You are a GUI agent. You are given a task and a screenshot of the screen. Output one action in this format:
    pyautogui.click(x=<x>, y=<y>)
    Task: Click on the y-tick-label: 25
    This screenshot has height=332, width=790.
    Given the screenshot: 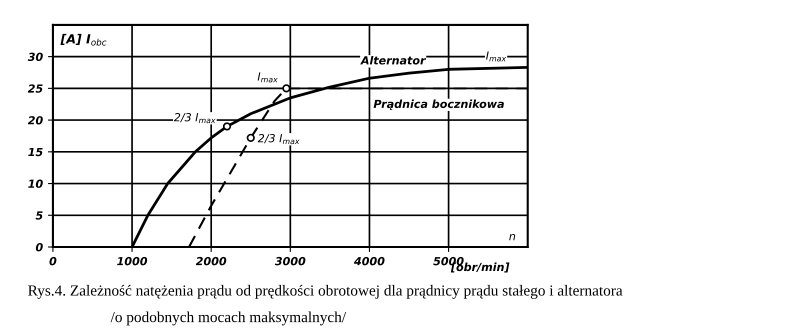 What is the action you would take?
    pyautogui.click(x=35, y=88)
    